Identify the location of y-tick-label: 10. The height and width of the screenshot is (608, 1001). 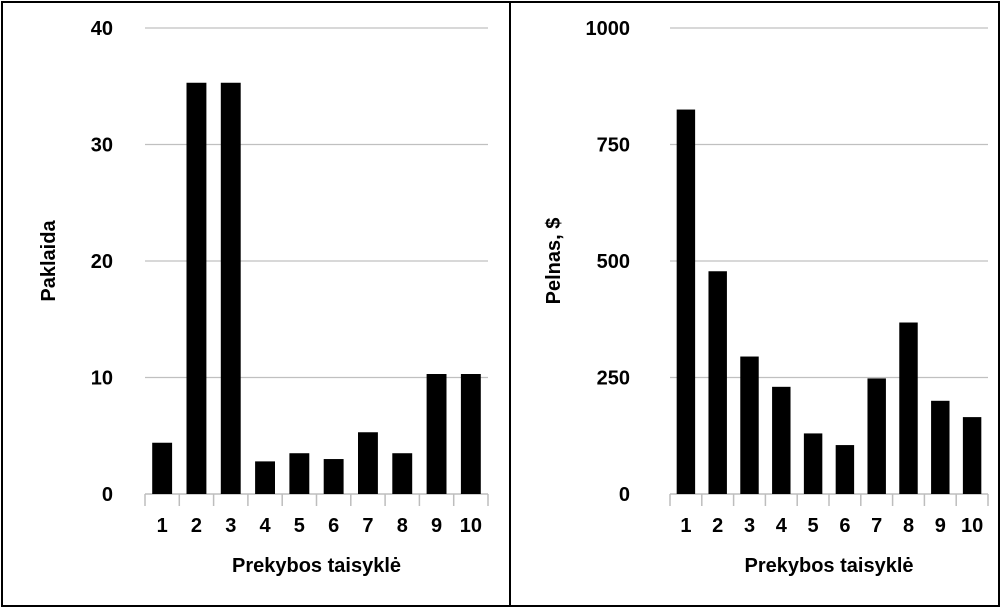
(102, 379).